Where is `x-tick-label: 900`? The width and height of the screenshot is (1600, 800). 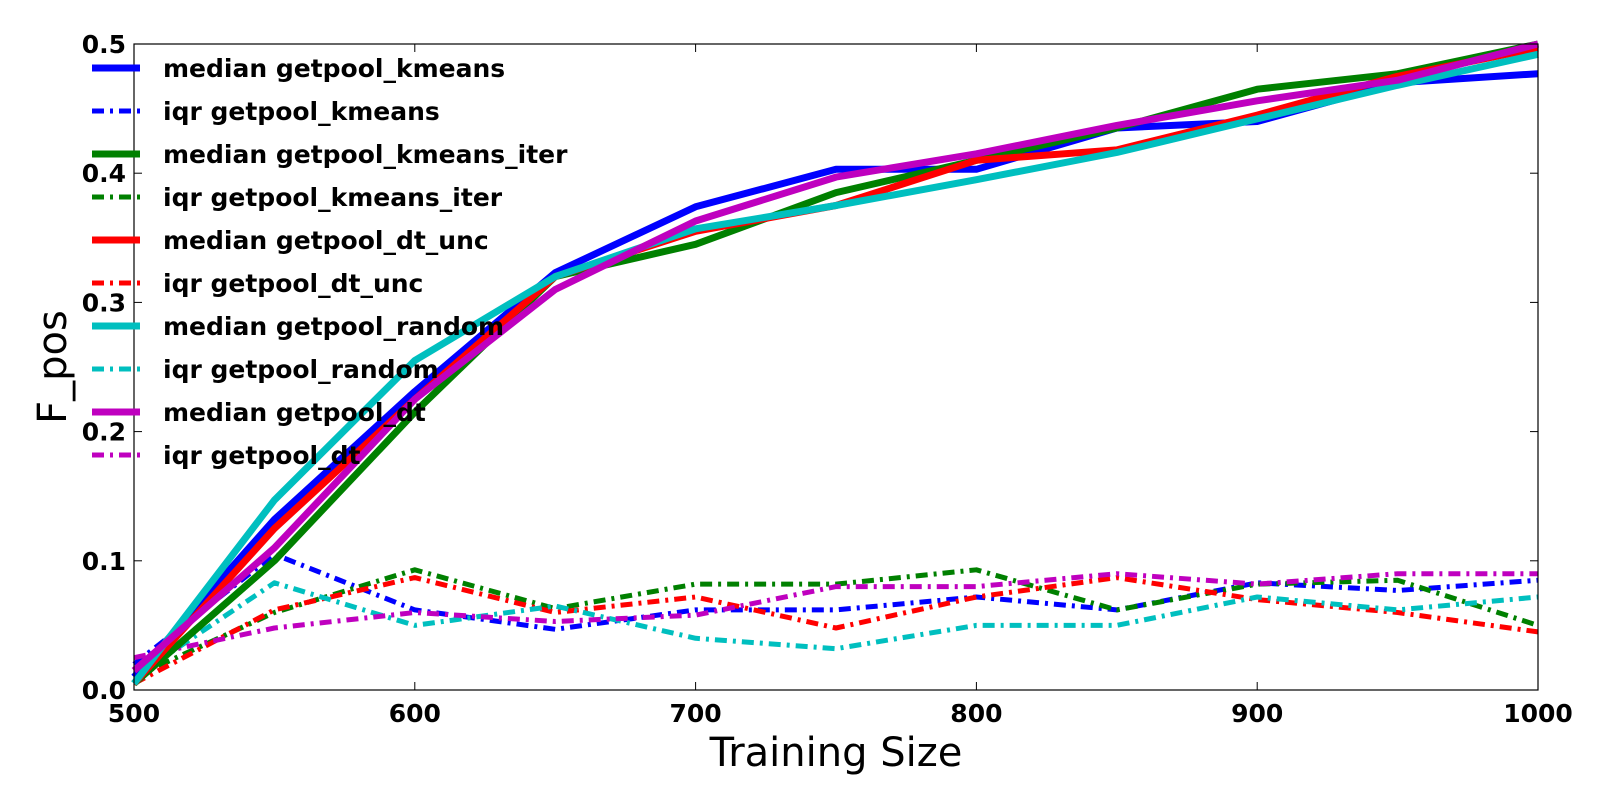
x-tick-label: 900 is located at coordinates (1257, 713).